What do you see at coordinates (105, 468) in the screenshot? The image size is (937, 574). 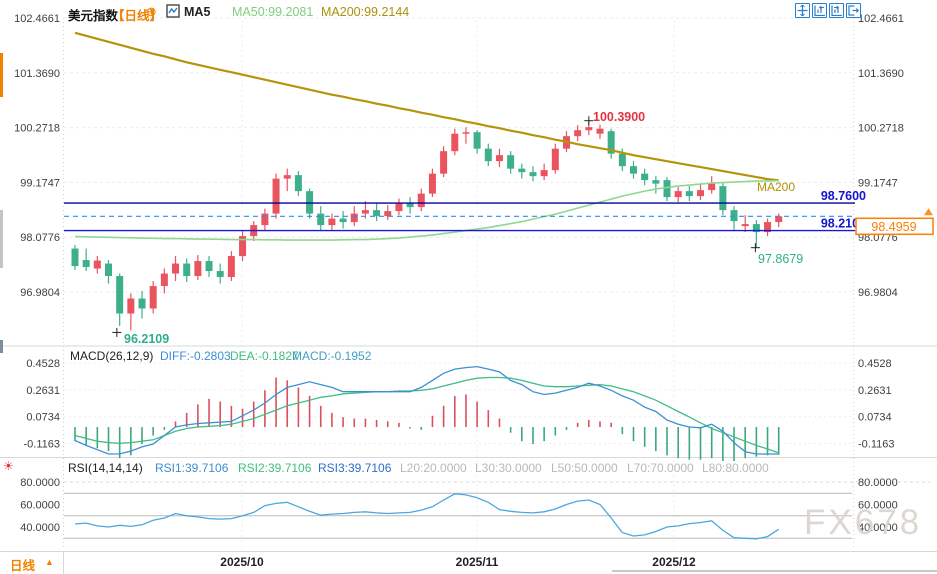 I see `rsi-title: RSI(14,14,14)` at bounding box center [105, 468].